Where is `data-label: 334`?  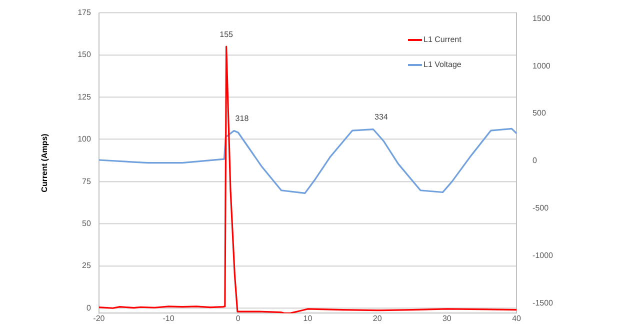
data-label: 334 is located at coordinates (381, 117).